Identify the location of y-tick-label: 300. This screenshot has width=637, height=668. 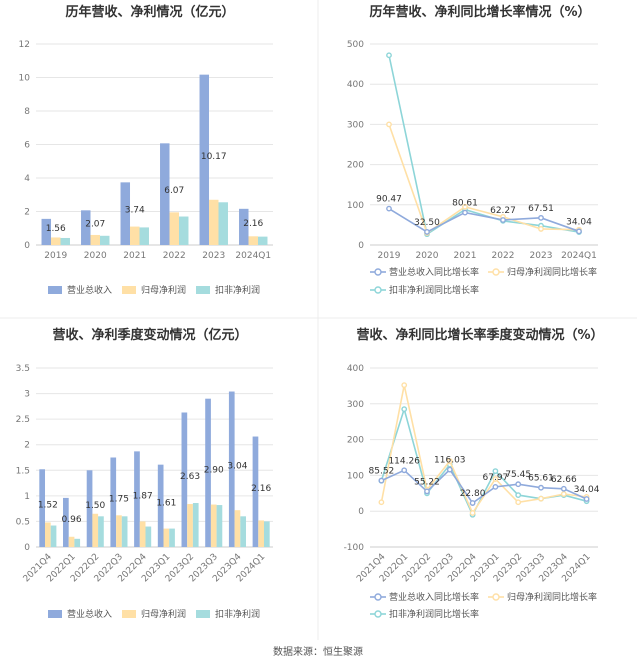
(355, 125).